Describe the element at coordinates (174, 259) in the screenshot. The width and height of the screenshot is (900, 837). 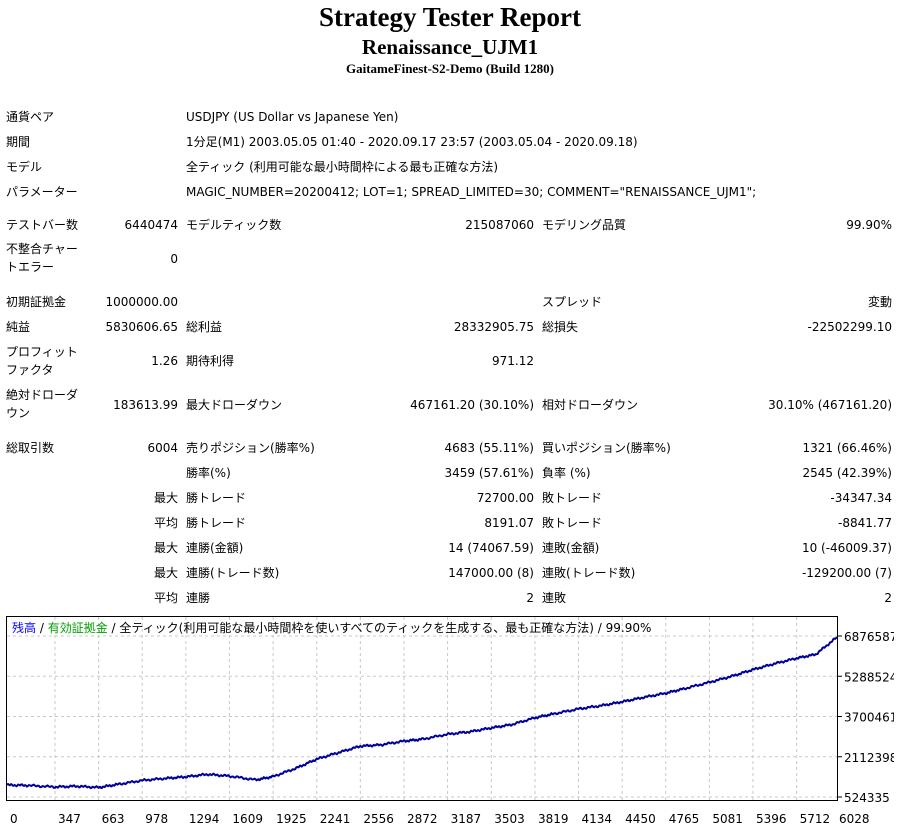
I see `mismatch-value: 0` at that location.